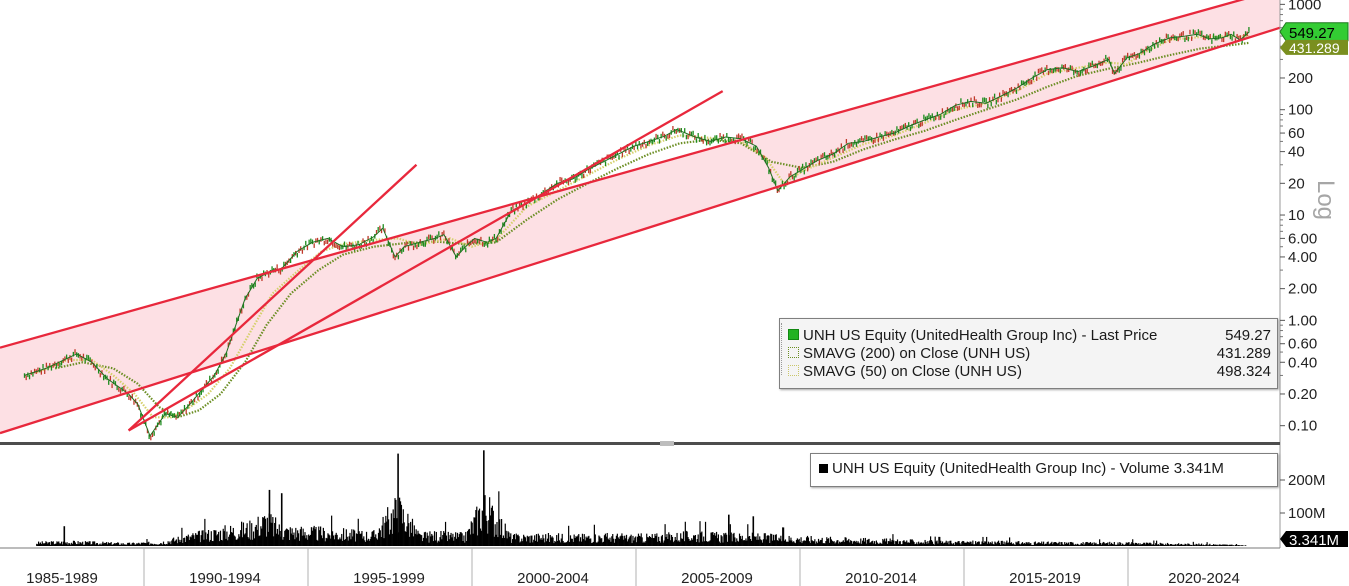 Image resolution: width=1349 pixels, height=586 pixels. Describe the element at coordinates (641, 518) in the screenshot. I see `volume-bars` at that location.